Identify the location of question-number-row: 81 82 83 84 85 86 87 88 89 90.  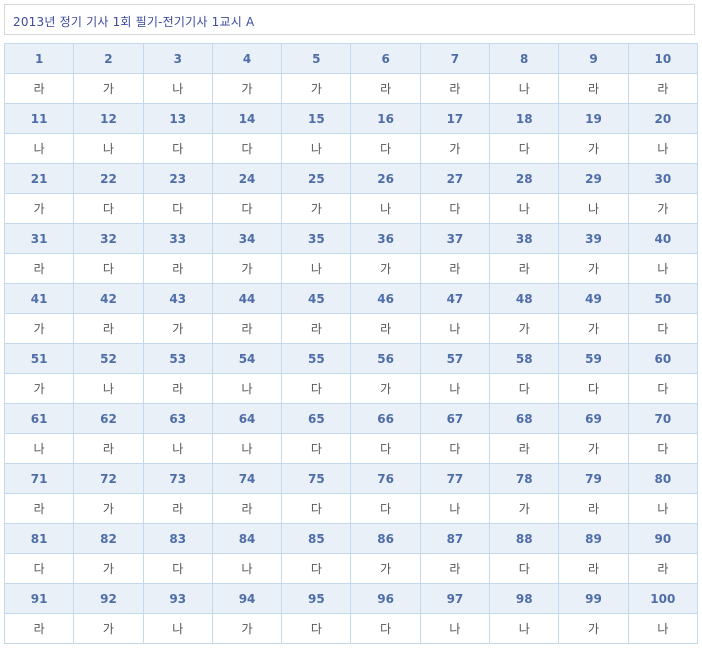
(351, 538).